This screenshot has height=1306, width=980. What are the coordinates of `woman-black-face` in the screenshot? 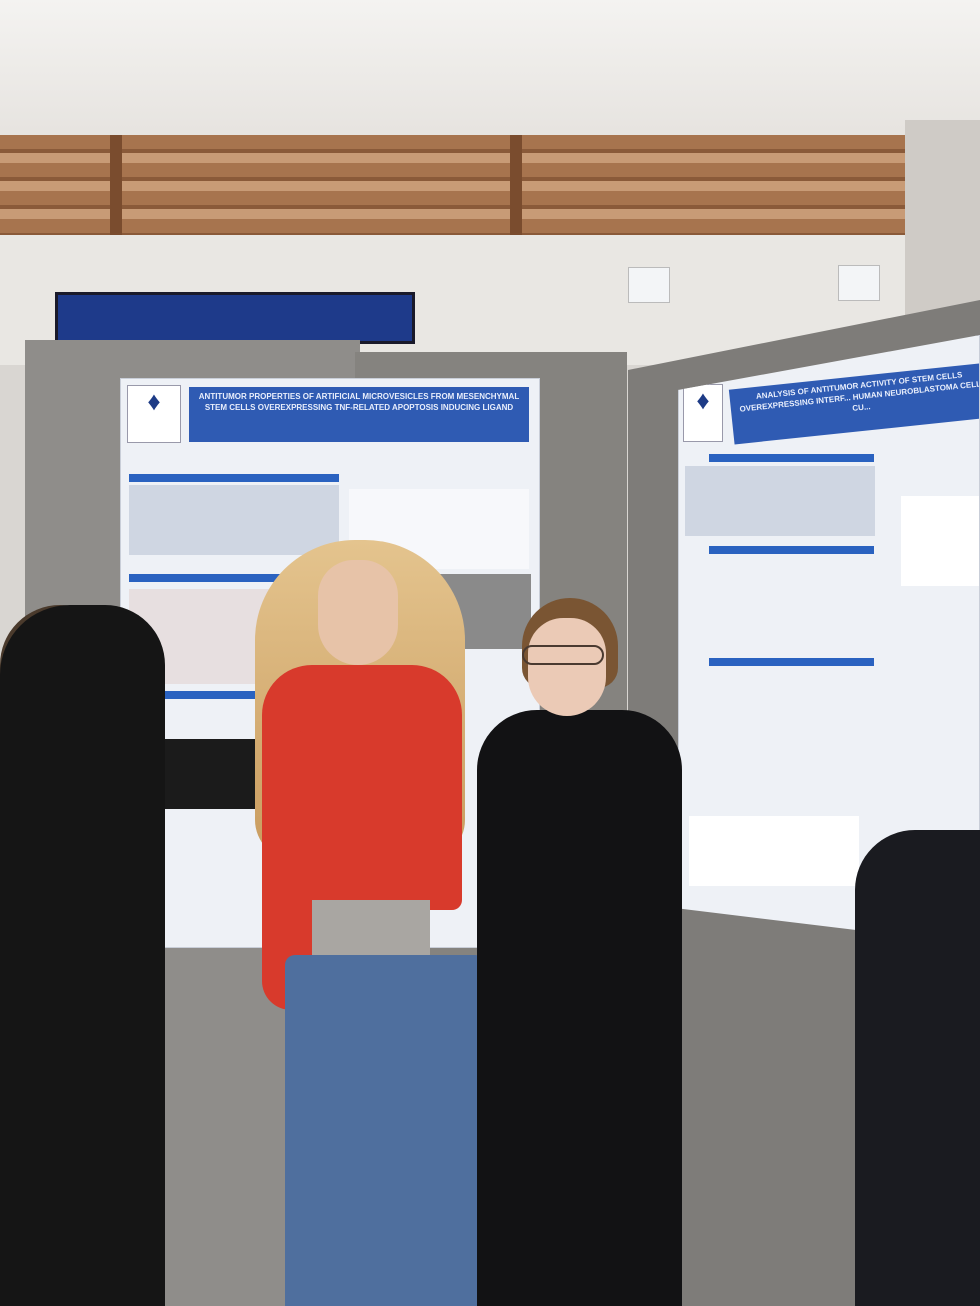 It's located at (567, 667).